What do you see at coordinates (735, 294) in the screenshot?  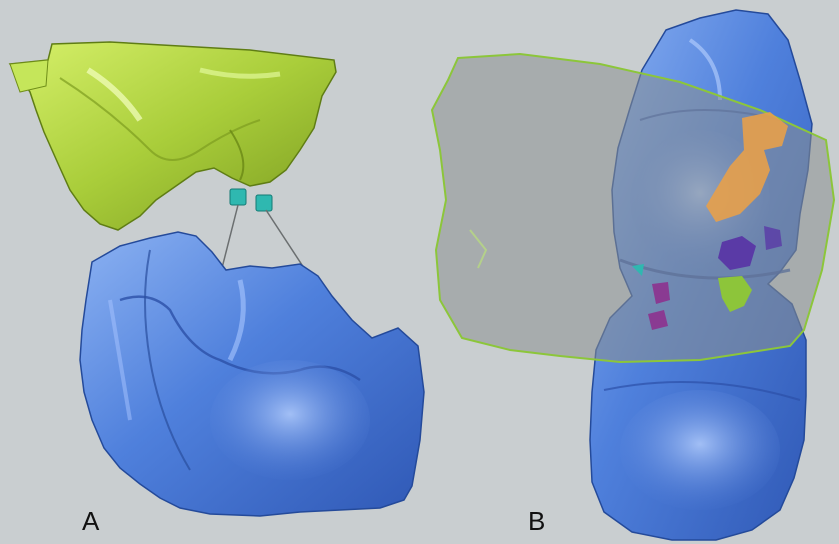 I see `contact-patch-green` at bounding box center [735, 294].